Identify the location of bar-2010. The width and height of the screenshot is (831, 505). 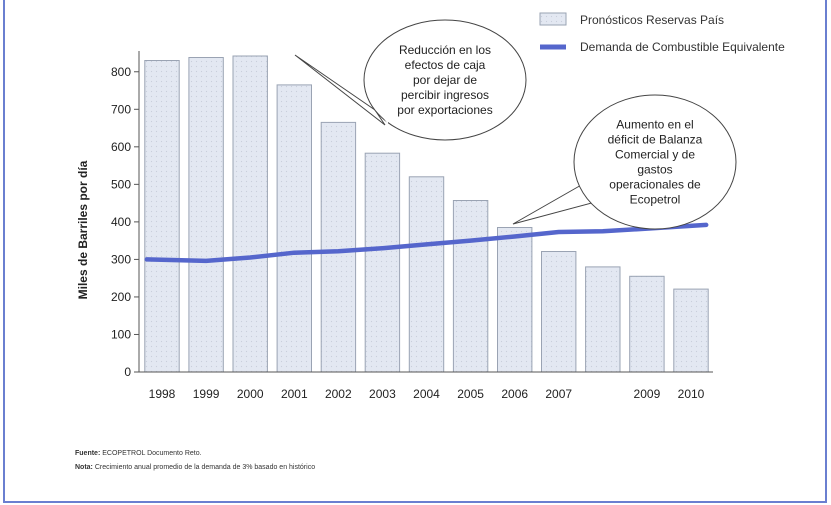
(691, 330).